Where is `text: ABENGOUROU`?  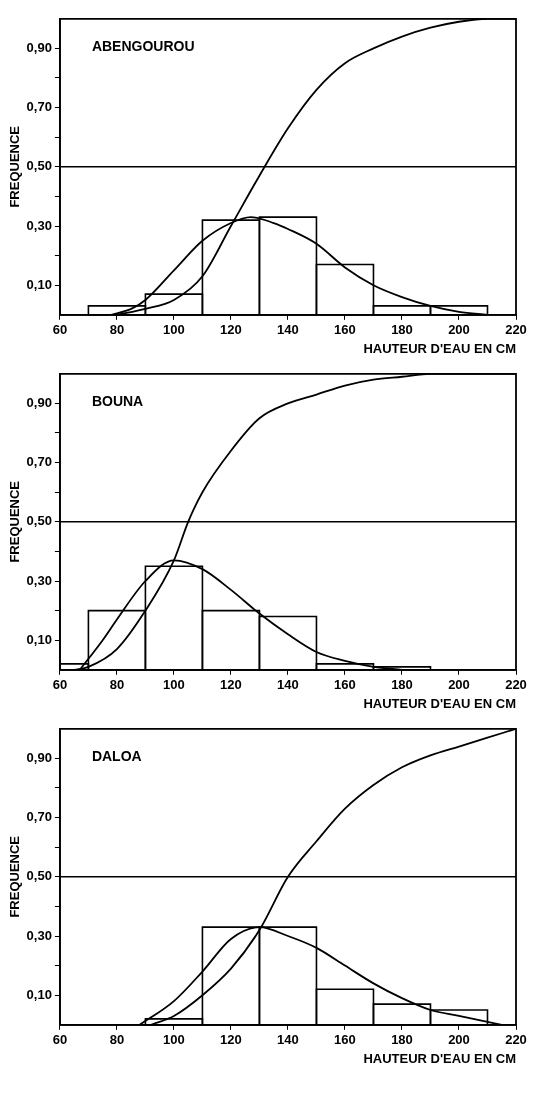
text: ABENGOUROU is located at coordinates (143, 45).